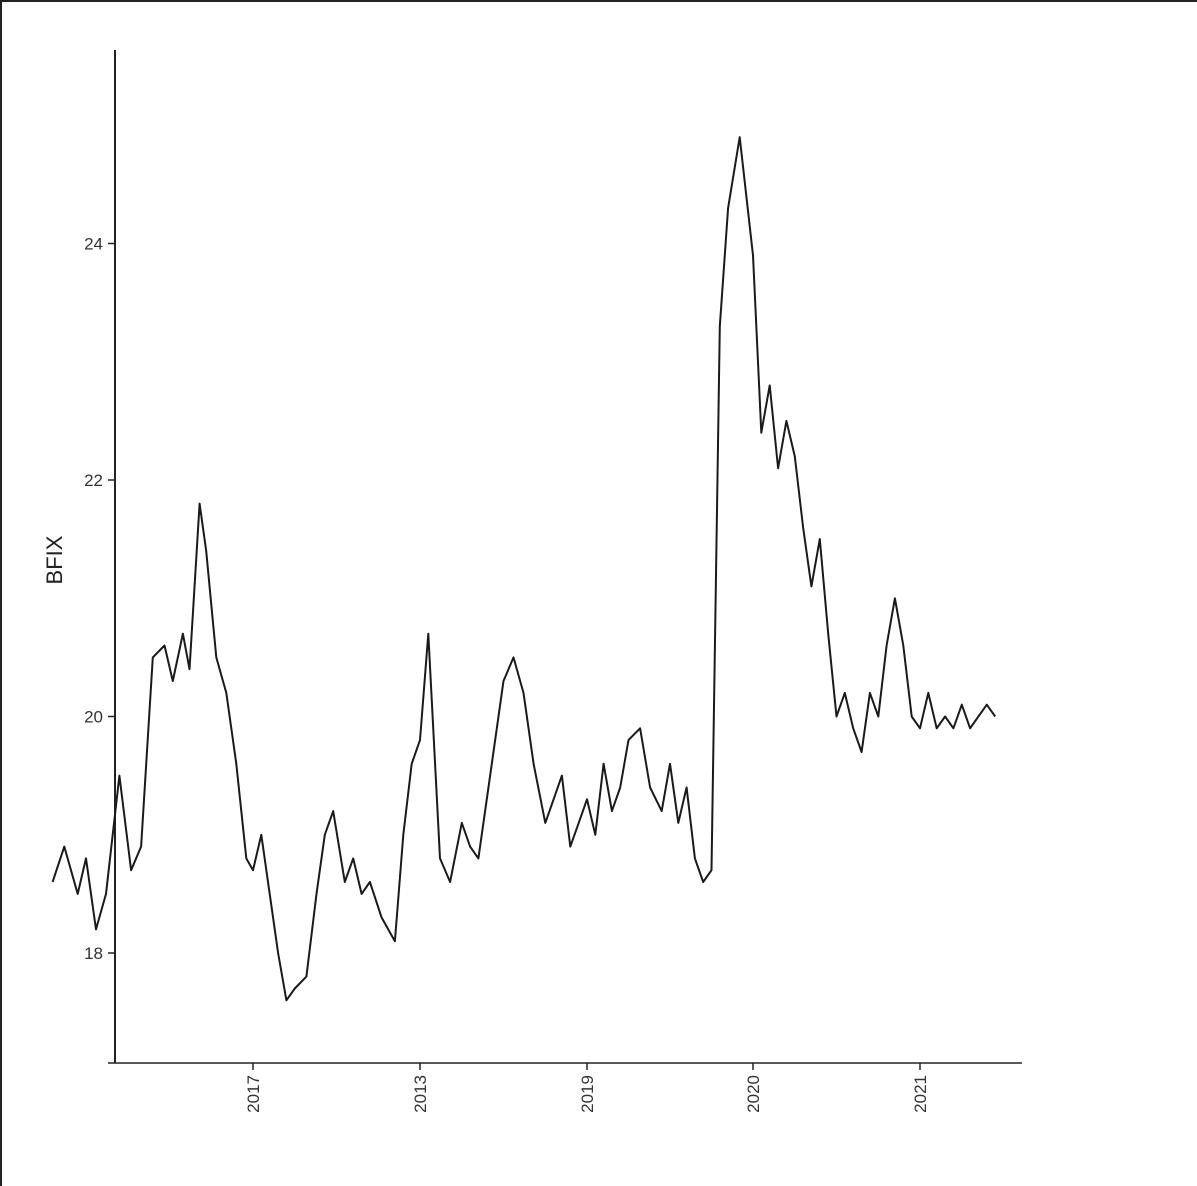 The width and height of the screenshot is (1197, 1186). What do you see at coordinates (253, 1094) in the screenshot?
I see `x-tick-label: 2017` at bounding box center [253, 1094].